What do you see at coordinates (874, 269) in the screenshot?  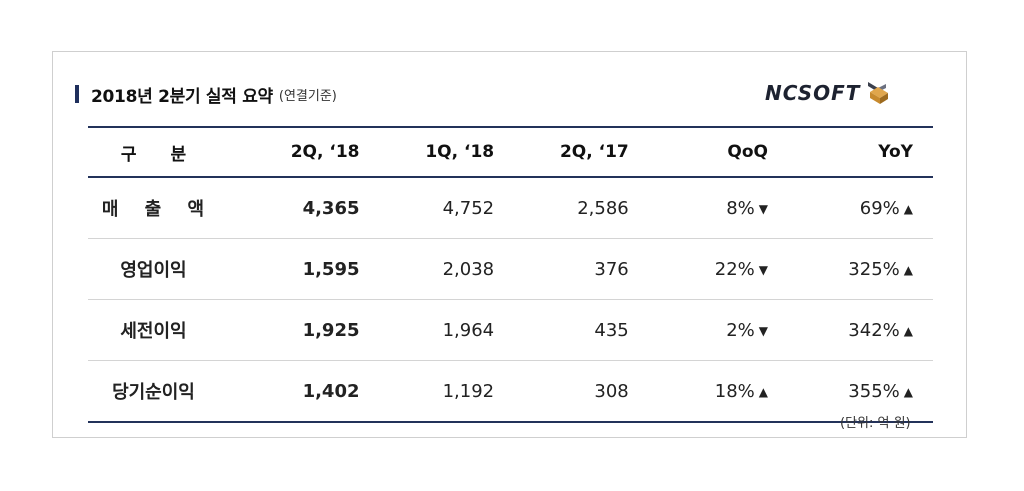 I see `yoy-percent: 325%` at bounding box center [874, 269].